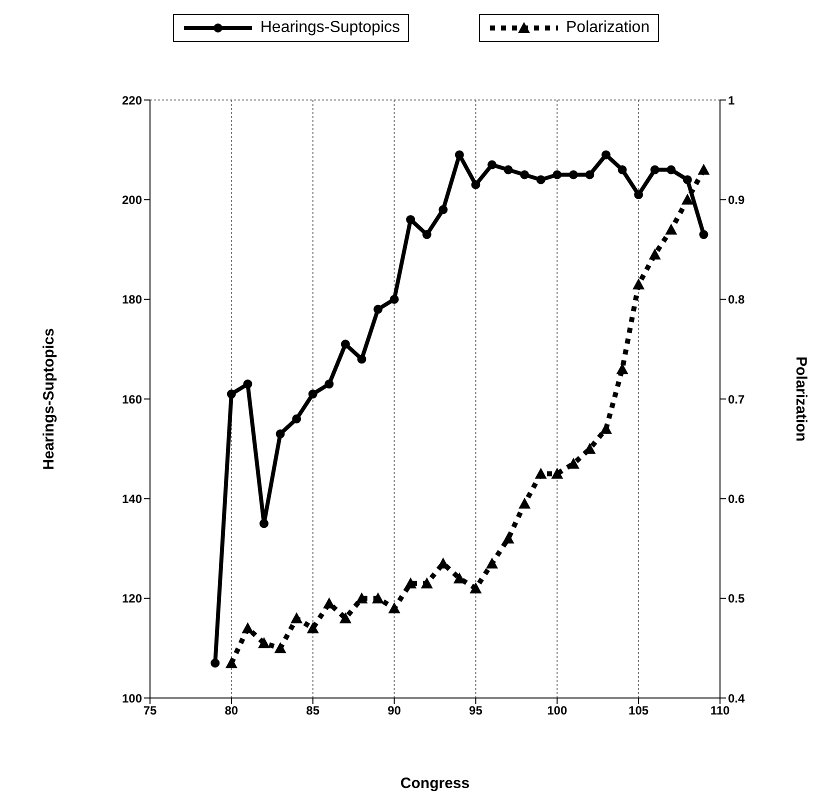 This screenshot has height=800, width=832. What do you see at coordinates (737, 499) in the screenshot?
I see `y2-tick-label: 0.6` at bounding box center [737, 499].